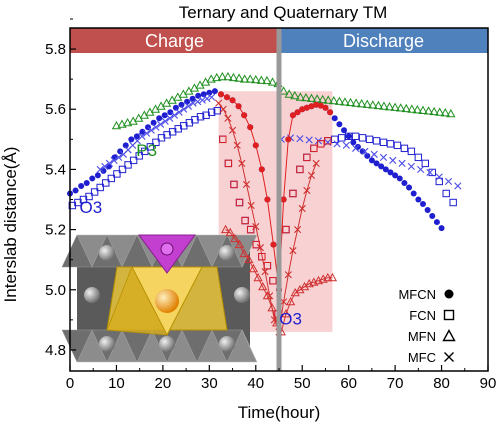 The image size is (500, 426). I want to click on y-tick-label: 5.6, so click(55, 109).